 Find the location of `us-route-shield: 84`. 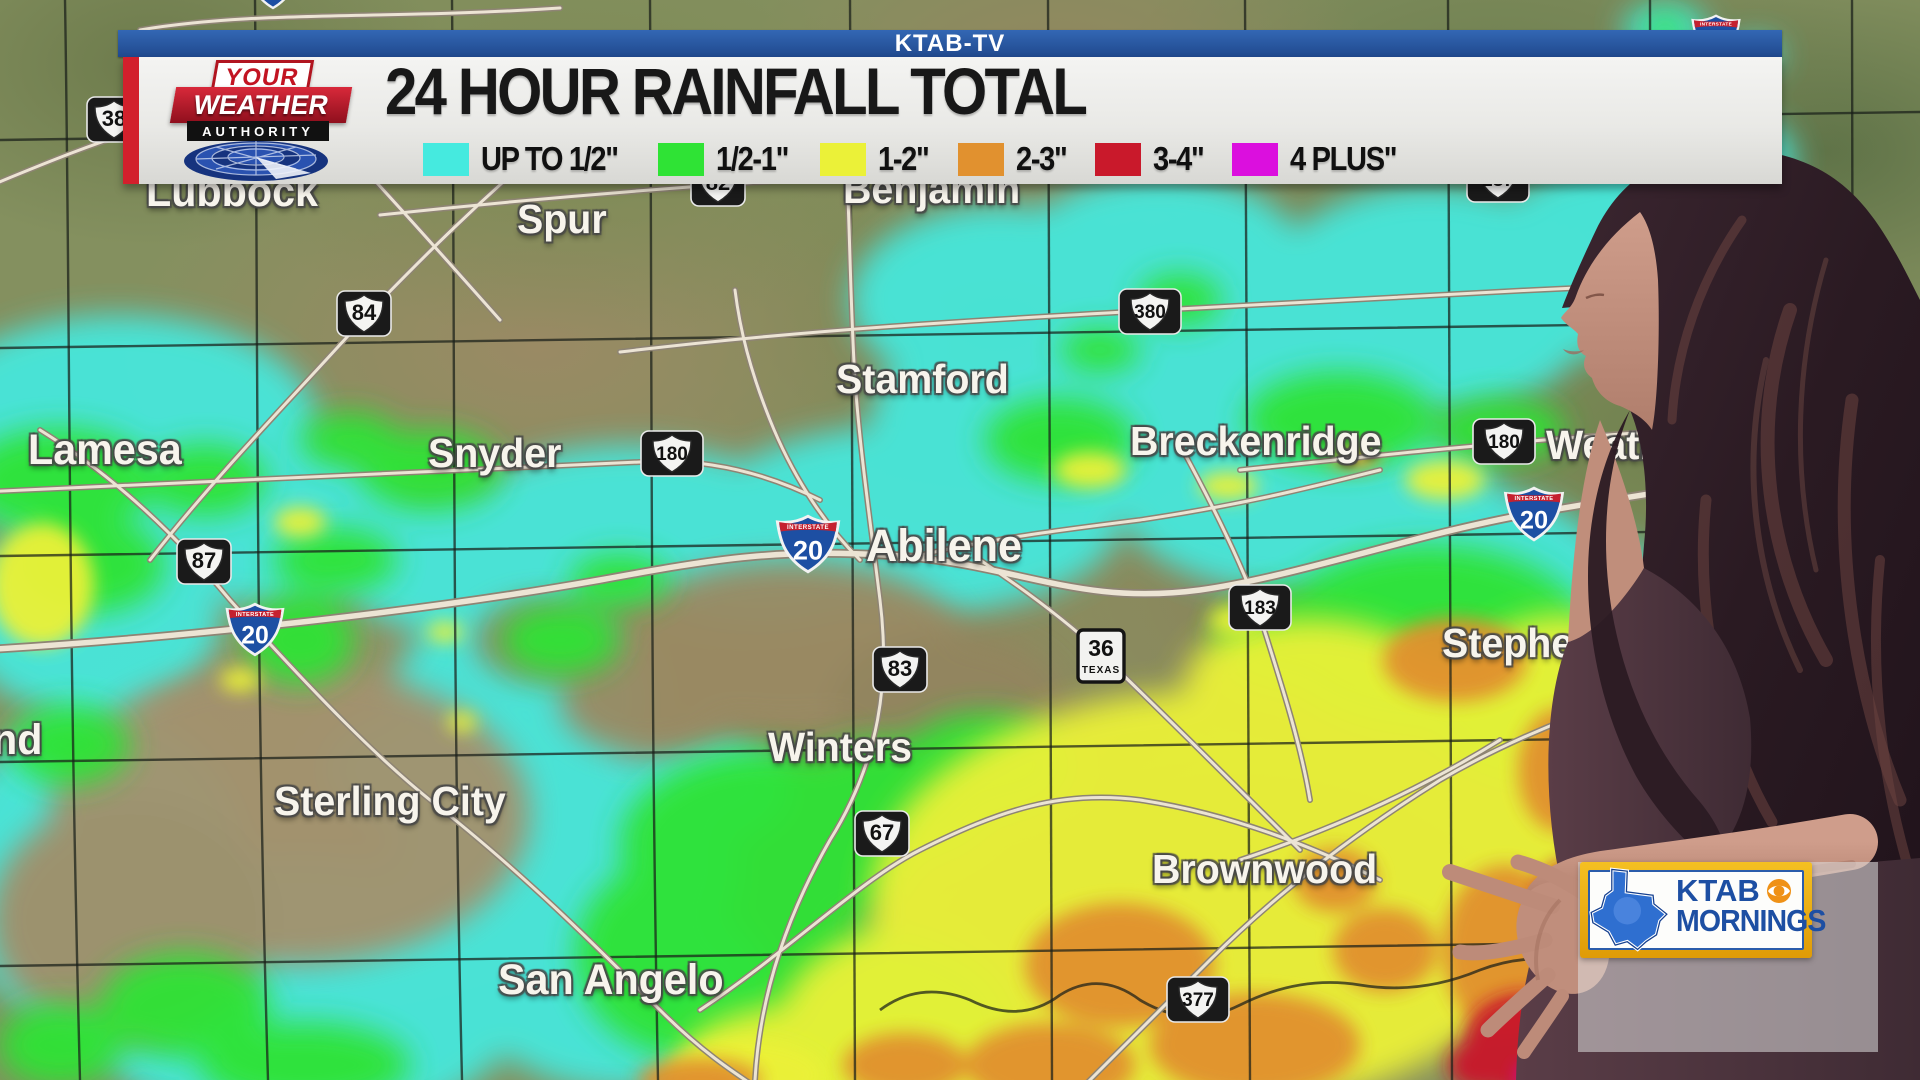

us-route-shield: 84 is located at coordinates (364, 316).